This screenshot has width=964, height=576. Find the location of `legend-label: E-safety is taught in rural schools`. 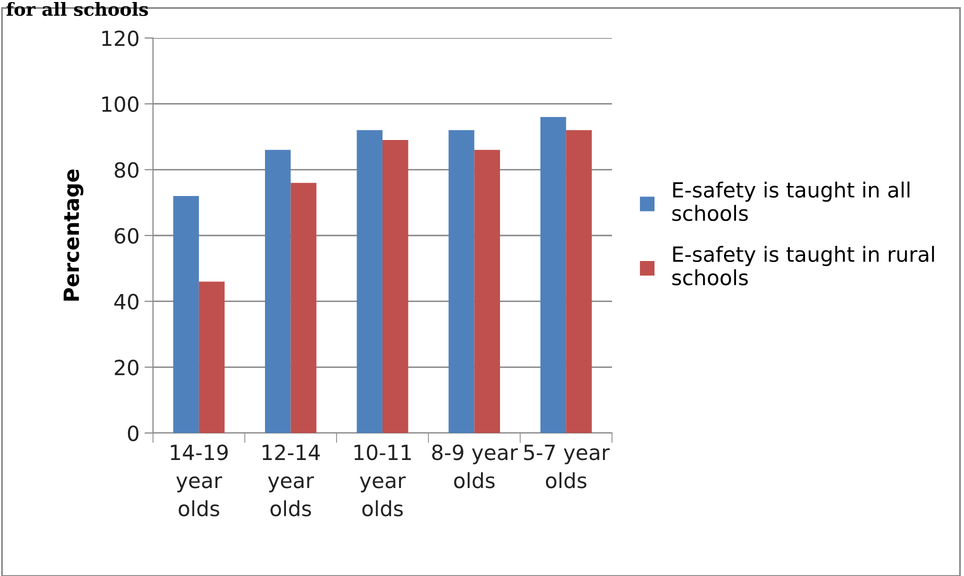

legend-label: E-safety is taught in rural schools is located at coordinates (803, 266).